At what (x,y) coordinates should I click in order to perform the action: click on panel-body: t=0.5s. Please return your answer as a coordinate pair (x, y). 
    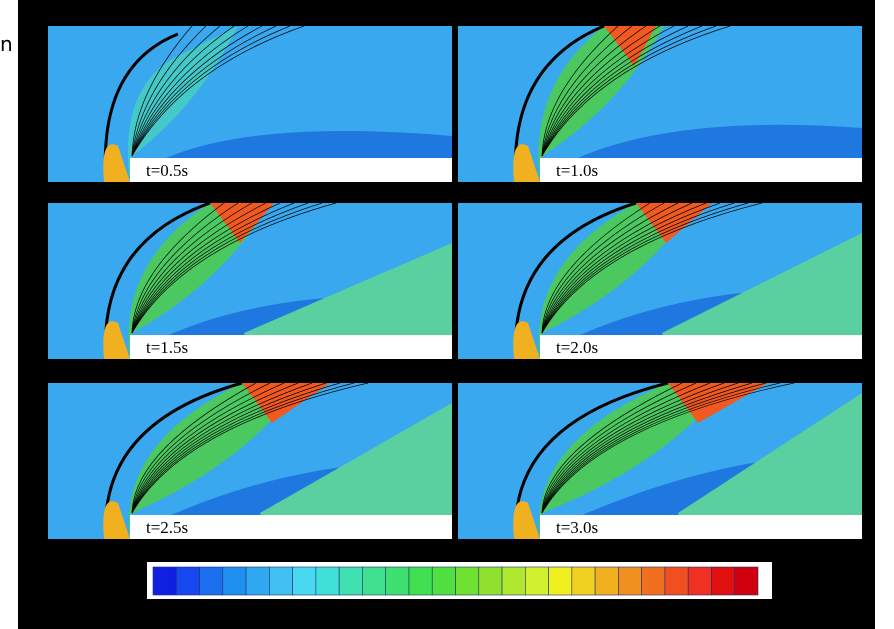
    Looking at the image, I should click on (250, 104).